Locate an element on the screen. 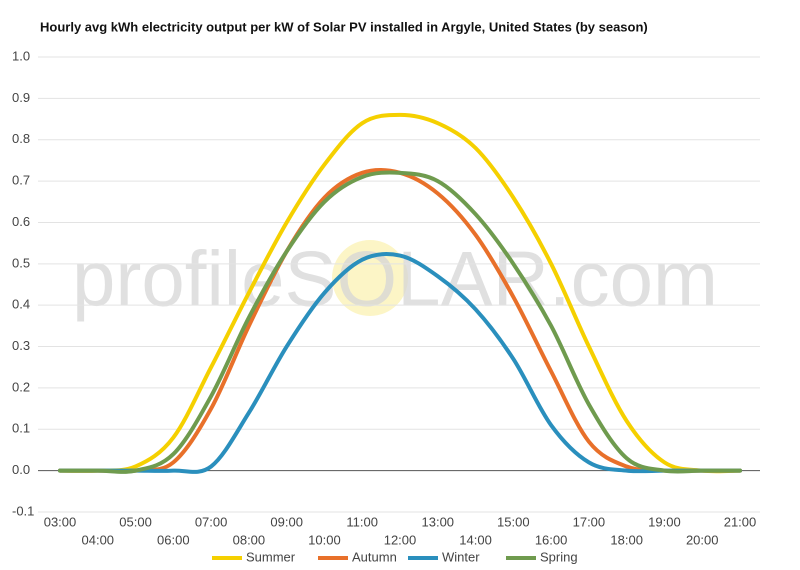 The image size is (800, 570). x-tick-label: 14:00 is located at coordinates (475, 539).